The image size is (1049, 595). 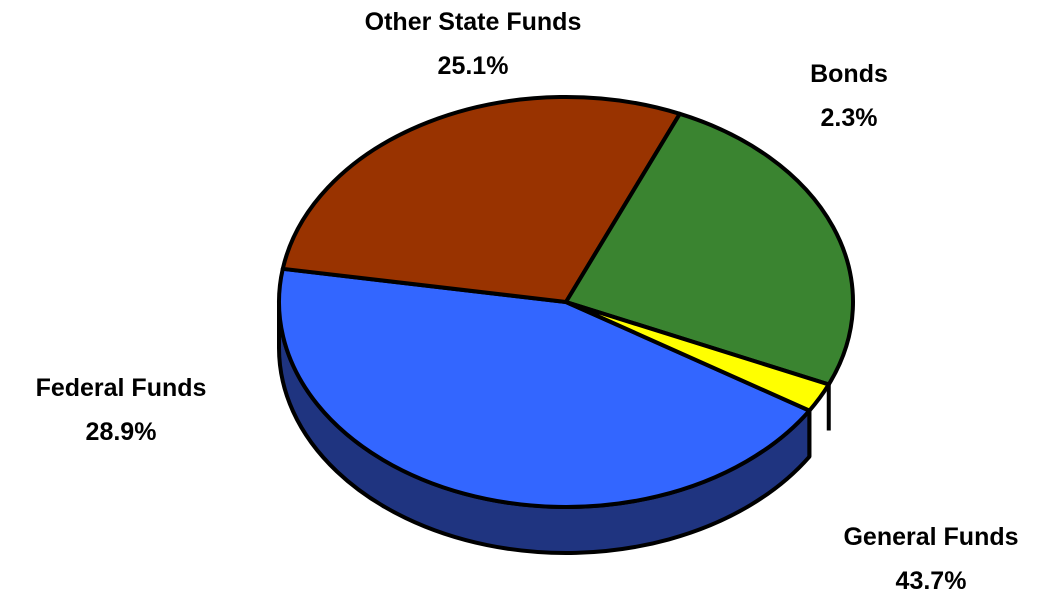 I want to click on slice-federal-funds, so click(x=481, y=199).